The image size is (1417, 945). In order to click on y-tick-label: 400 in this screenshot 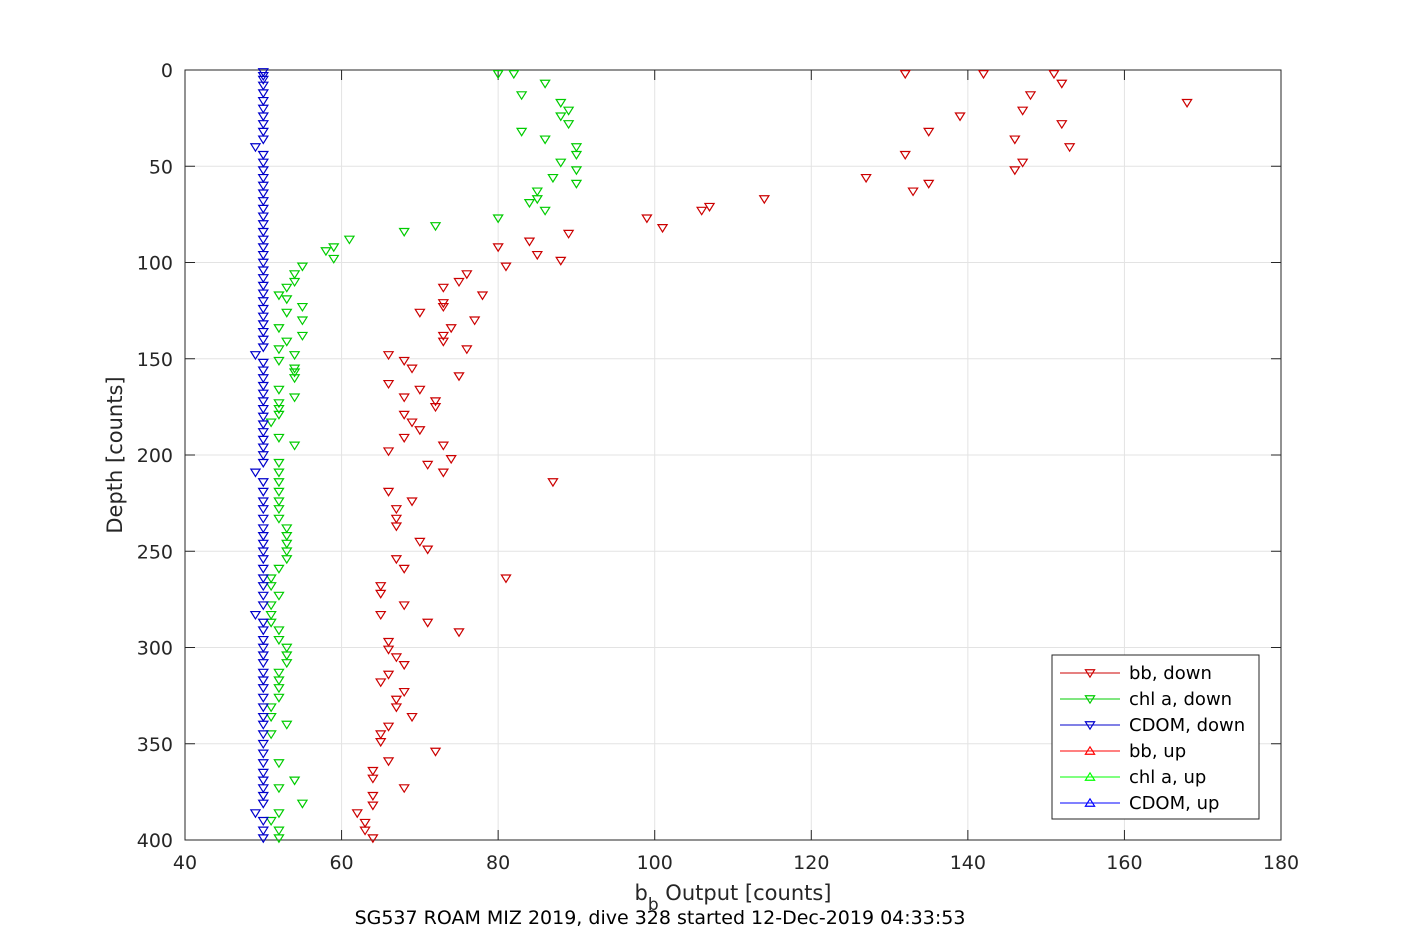, I will do `click(155, 841)`.